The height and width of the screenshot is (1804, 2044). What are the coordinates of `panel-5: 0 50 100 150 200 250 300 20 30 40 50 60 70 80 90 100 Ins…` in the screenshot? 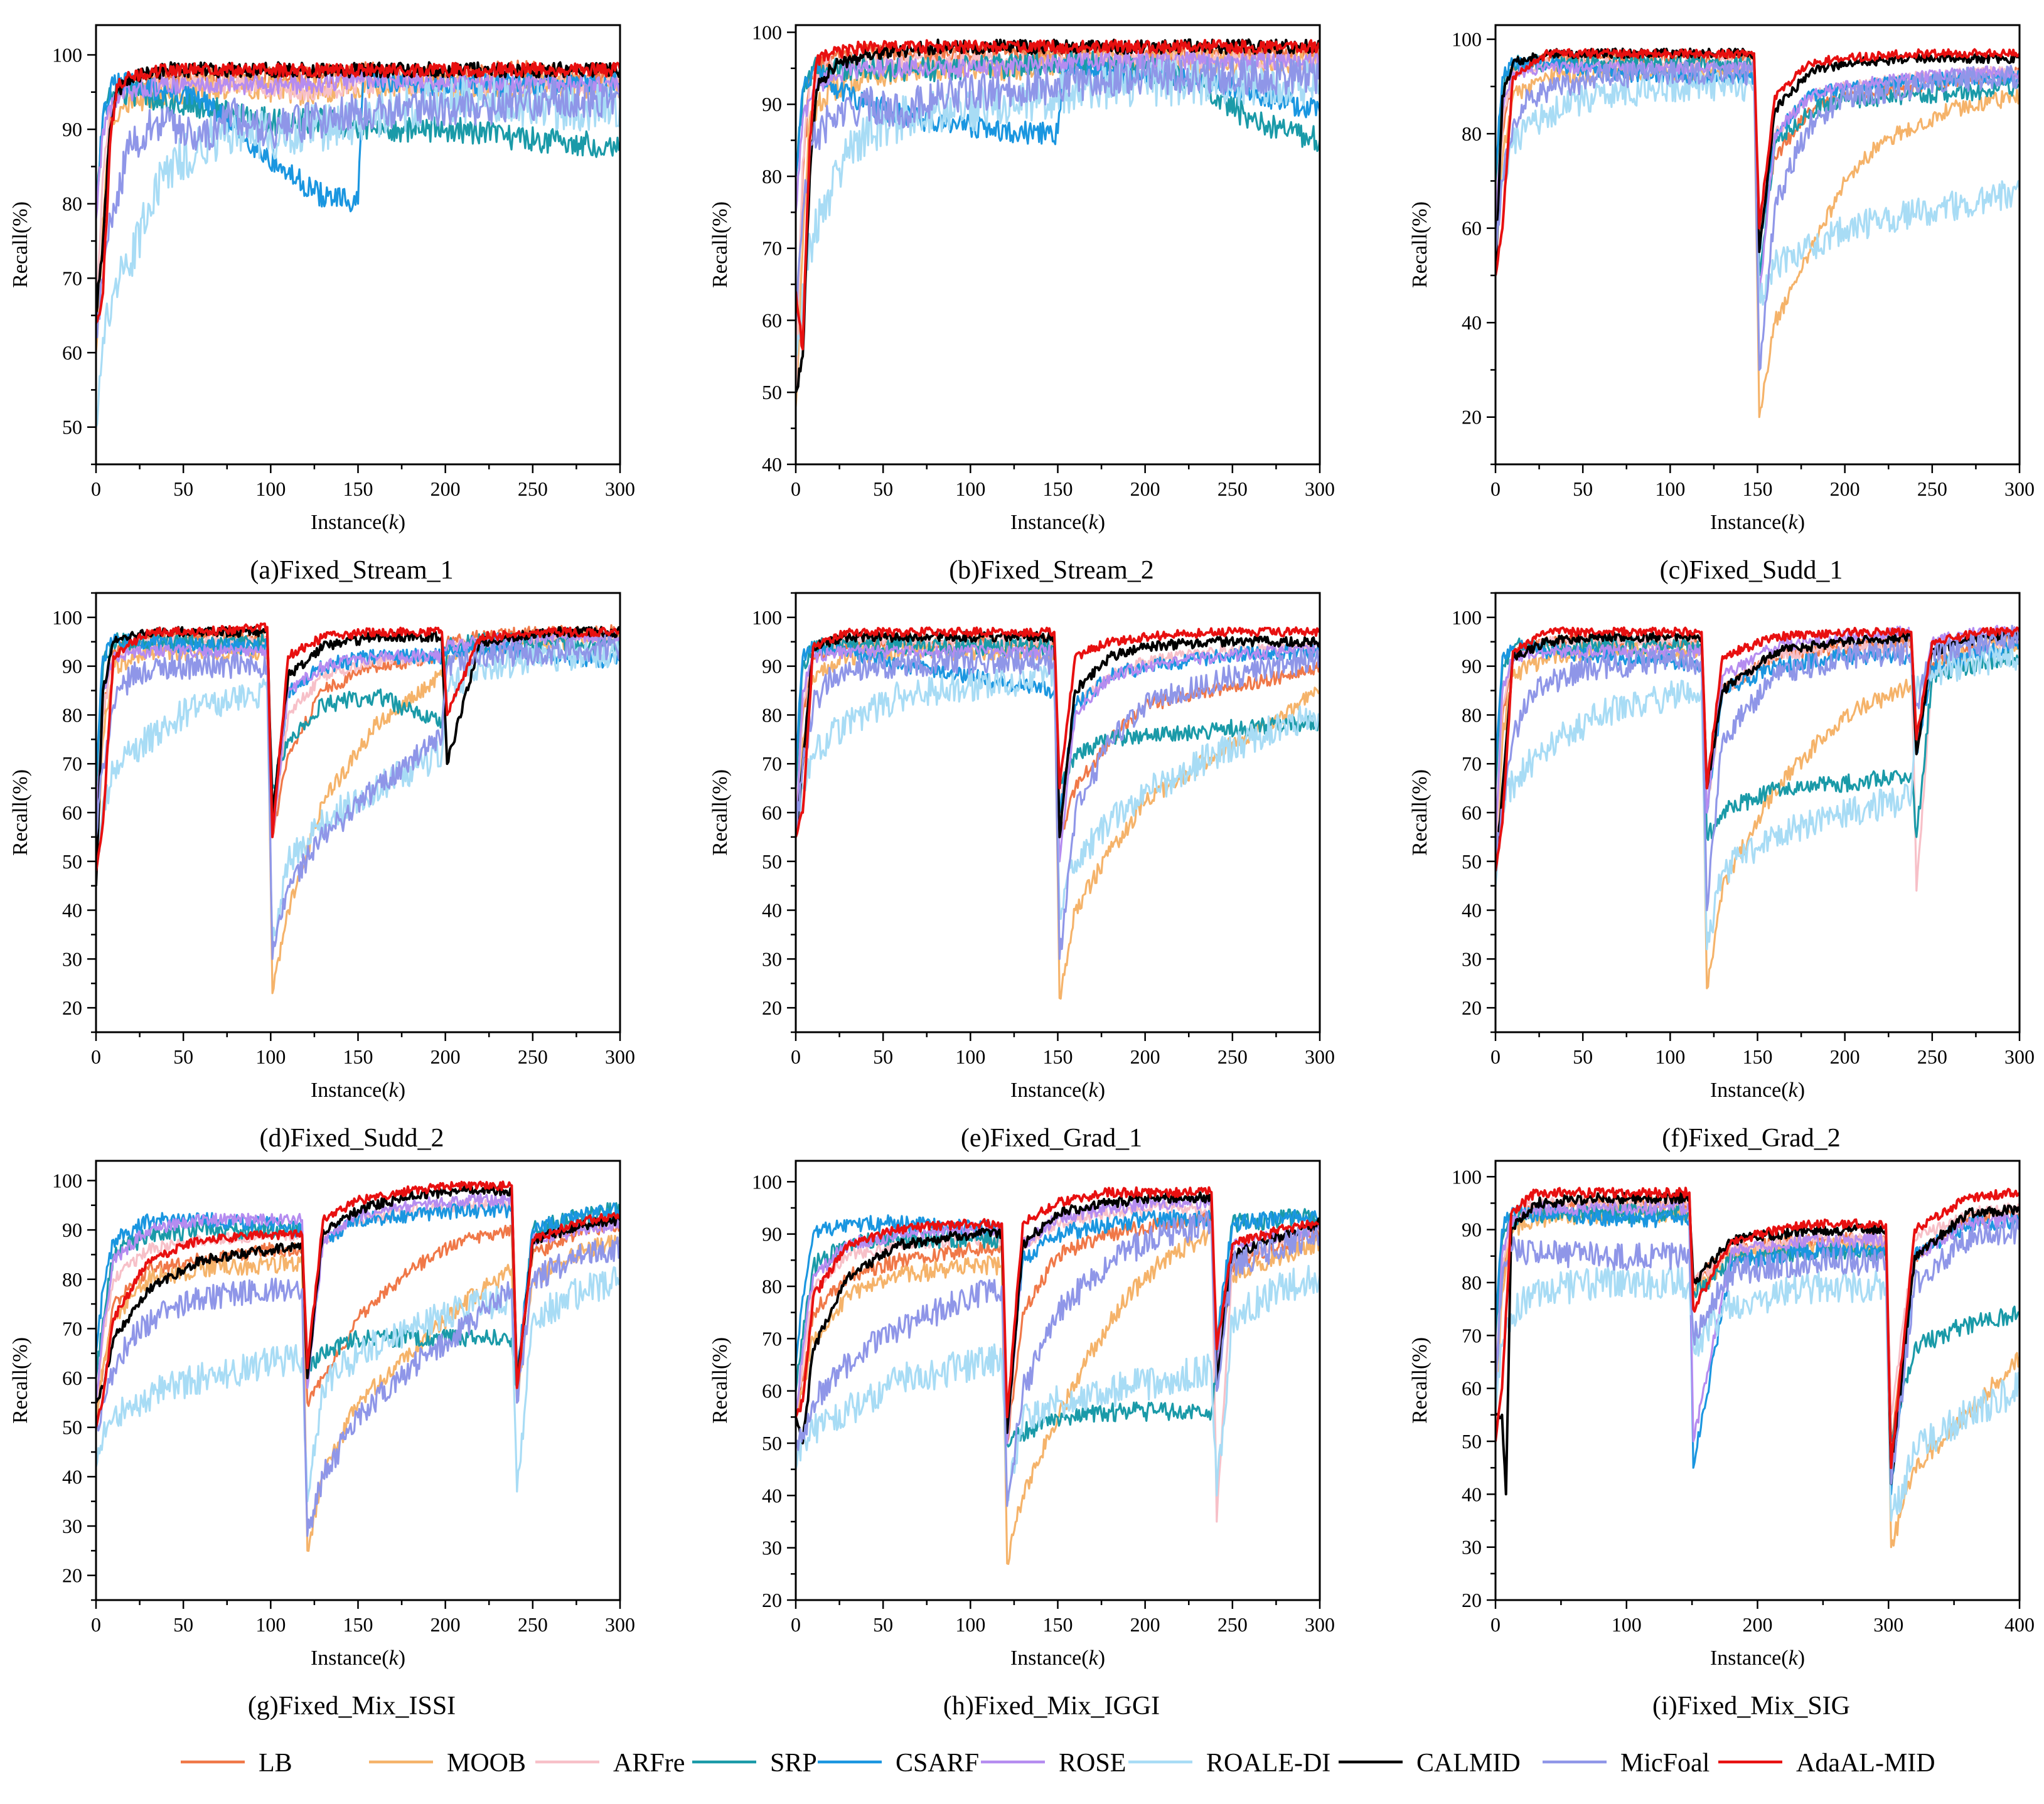 It's located at (1022, 873).